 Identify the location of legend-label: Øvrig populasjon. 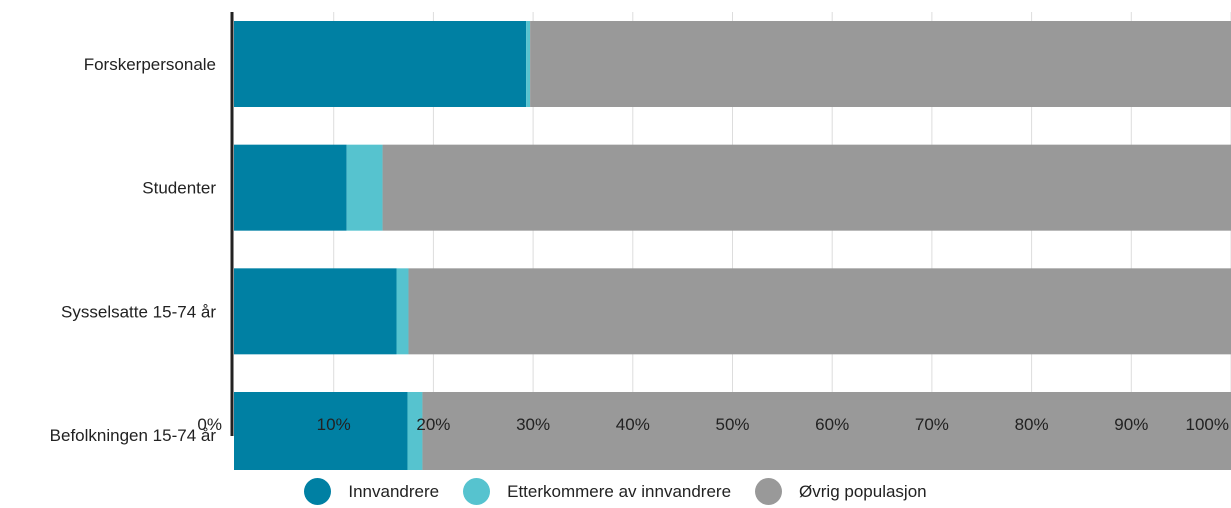
(863, 491).